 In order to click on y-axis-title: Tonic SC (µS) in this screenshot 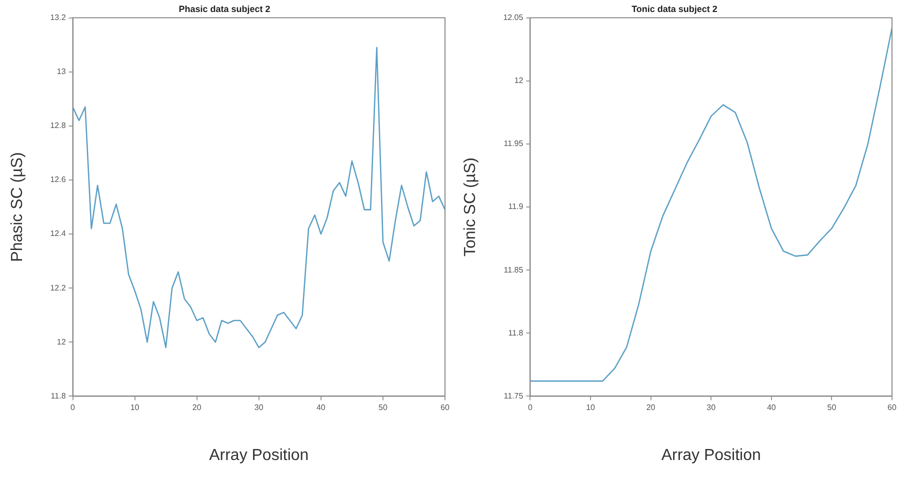, I will do `click(471, 207)`.